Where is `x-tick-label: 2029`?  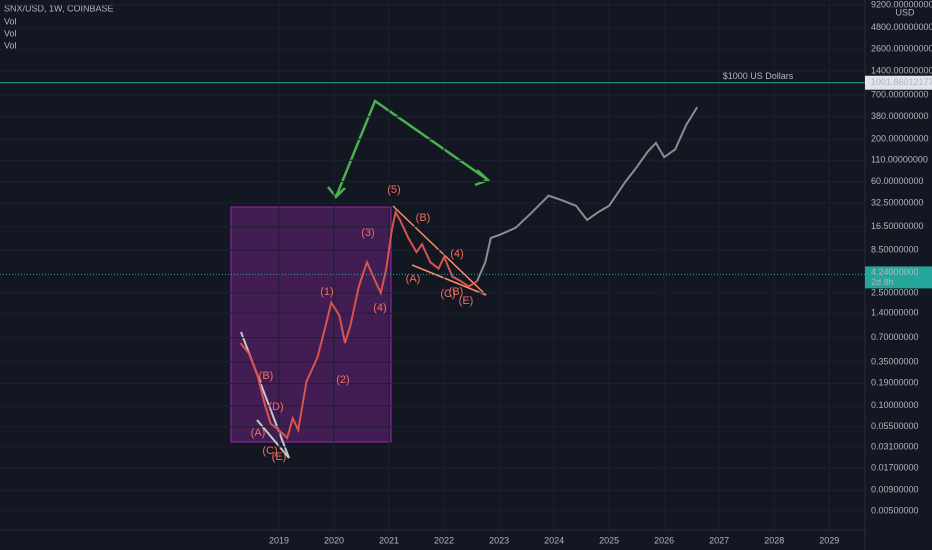 x-tick-label: 2029 is located at coordinates (829, 540).